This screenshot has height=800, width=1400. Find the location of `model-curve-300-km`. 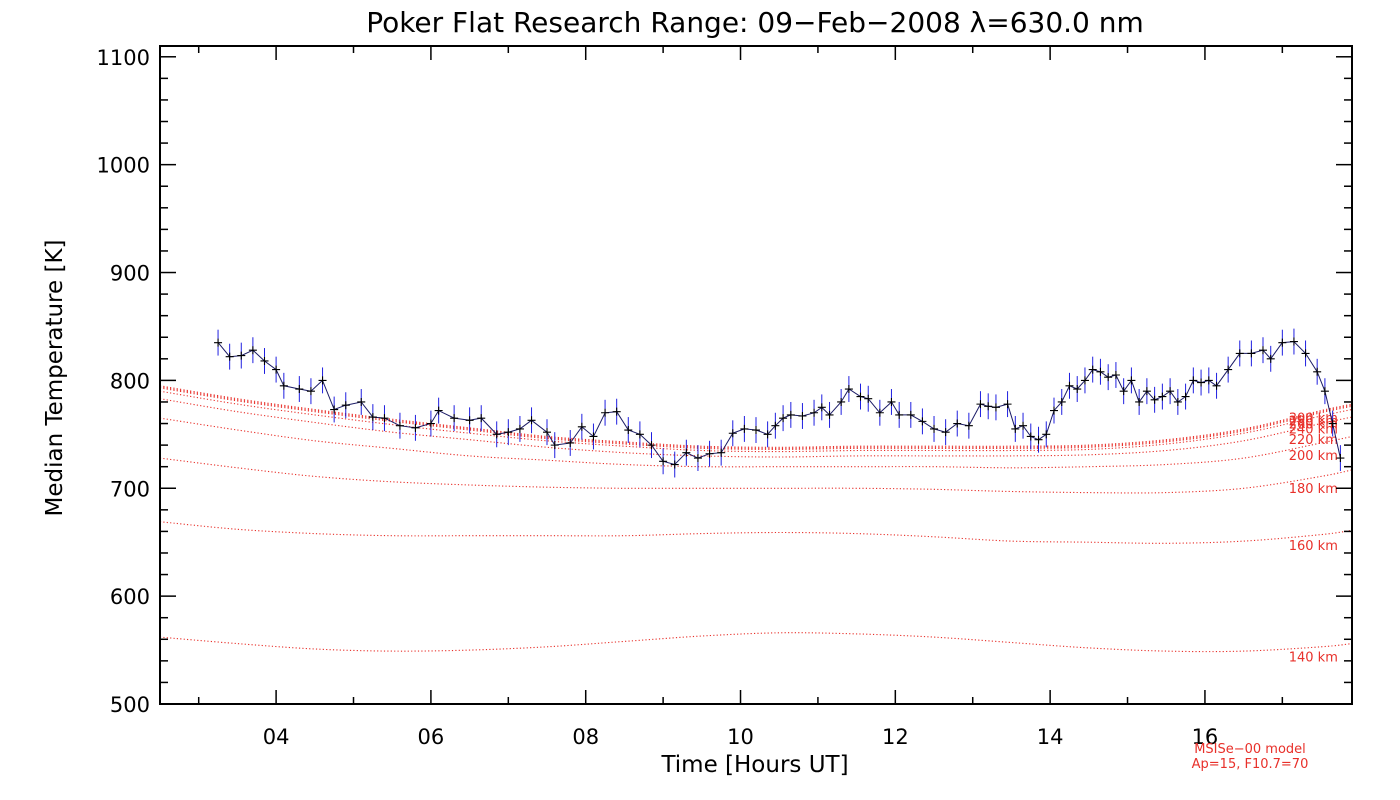

model-curve-300-km is located at coordinates (756, 416).